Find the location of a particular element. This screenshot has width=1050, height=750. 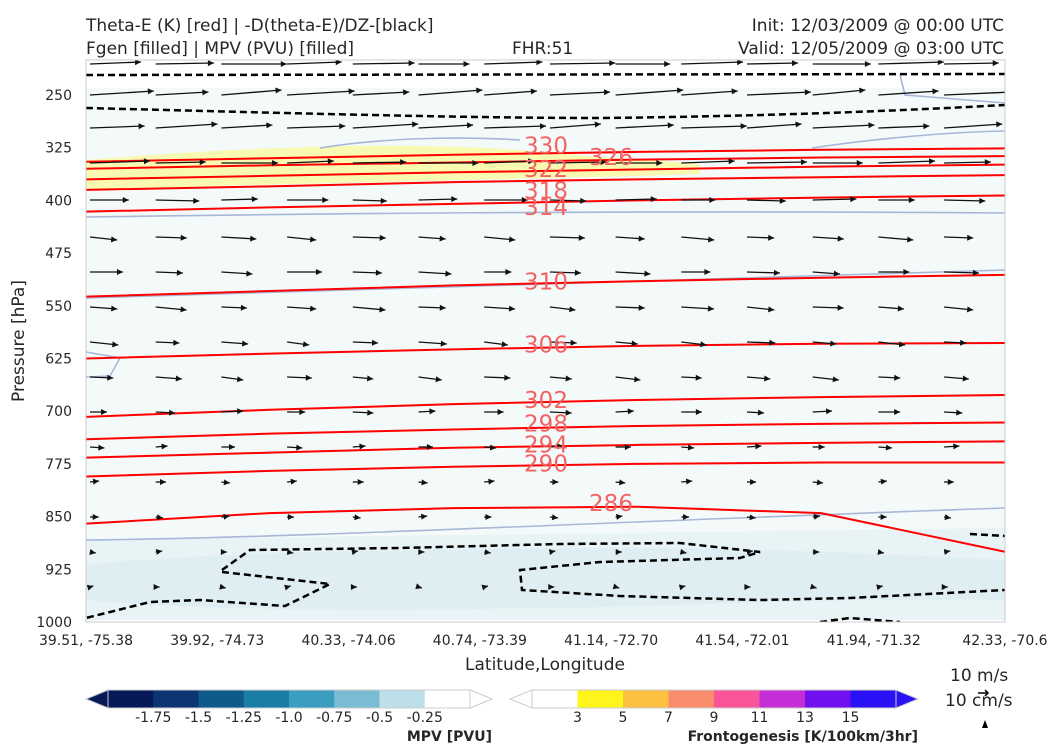

mpv-colorbar-tick-label: -0.75 is located at coordinates (334, 718).